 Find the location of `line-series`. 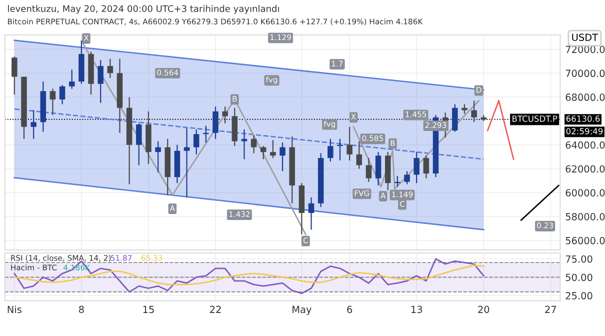

line-series is located at coordinates (416, 145).